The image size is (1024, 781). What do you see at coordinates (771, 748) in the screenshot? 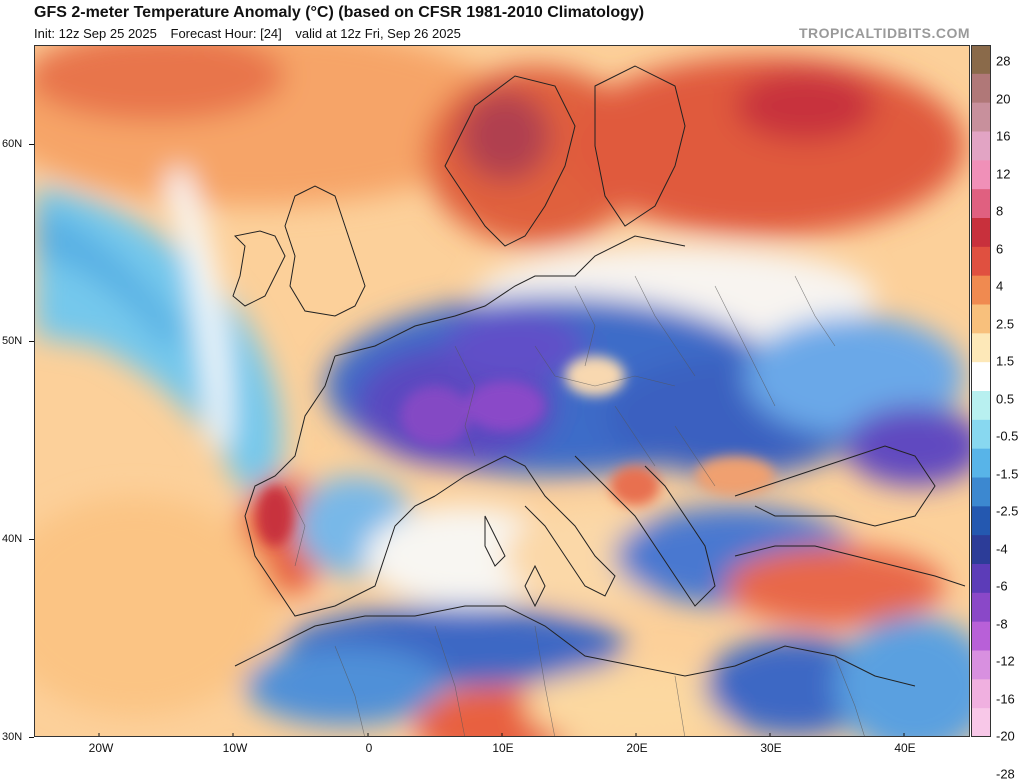
I see `longitude-label: 30E` at bounding box center [771, 748].